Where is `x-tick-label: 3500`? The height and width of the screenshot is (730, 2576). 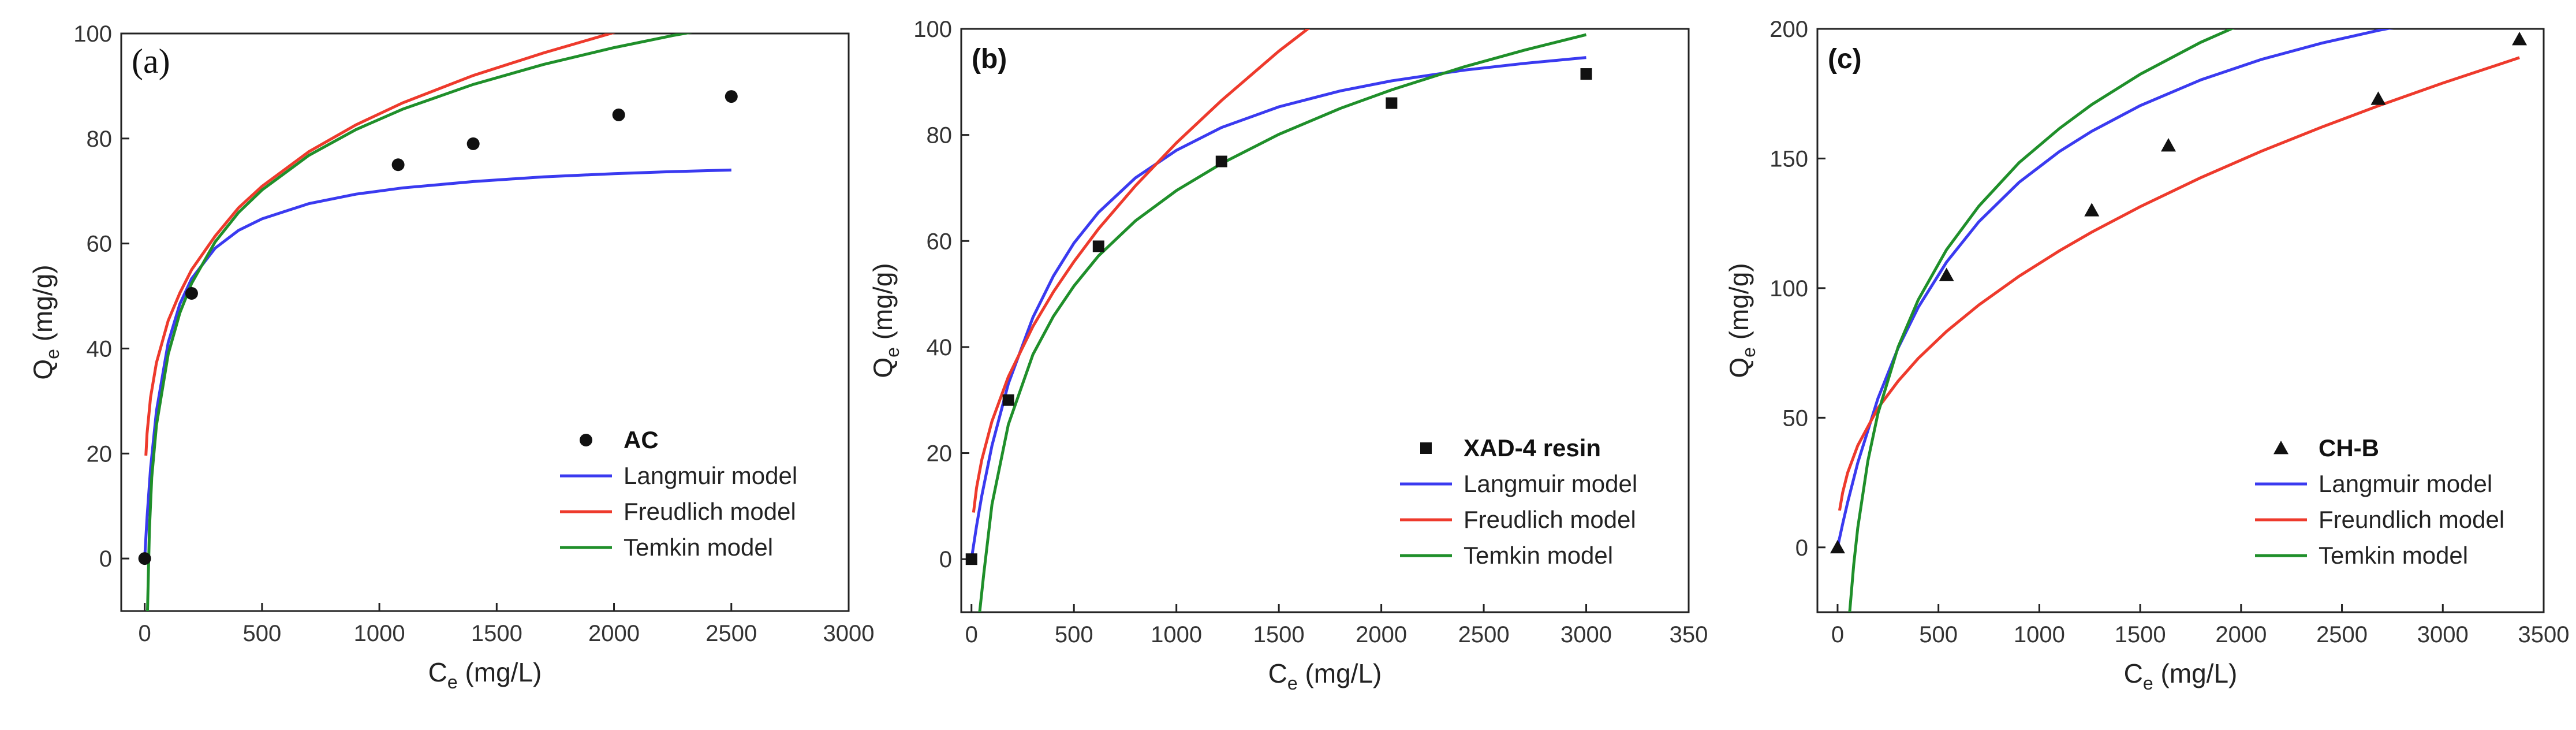 x-tick-label: 3500 is located at coordinates (2544, 634).